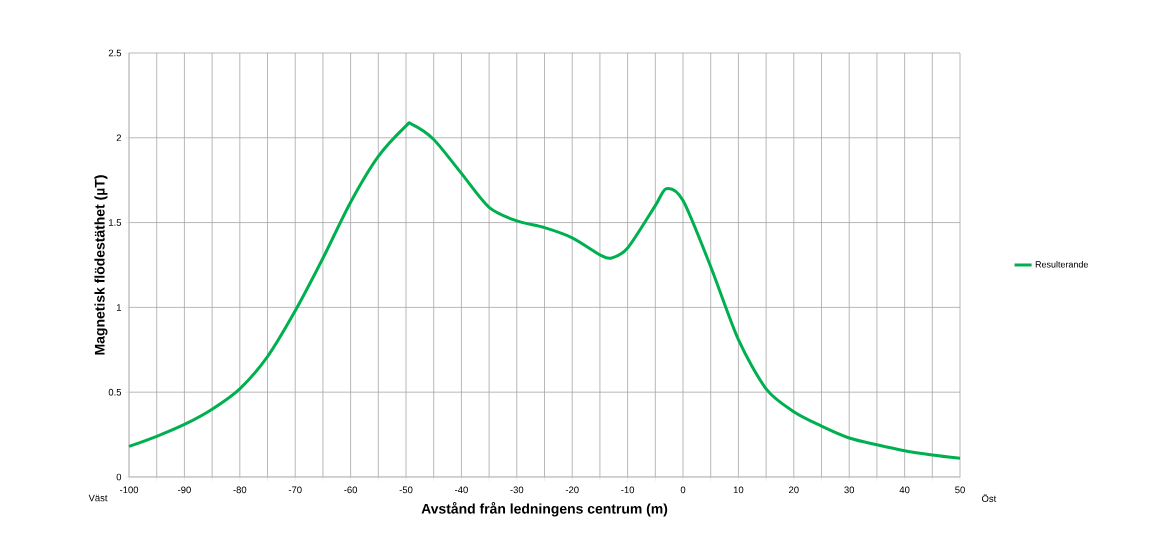 The width and height of the screenshot is (1152, 548). What do you see at coordinates (849, 490) in the screenshot?
I see `x-tick-label: 30` at bounding box center [849, 490].